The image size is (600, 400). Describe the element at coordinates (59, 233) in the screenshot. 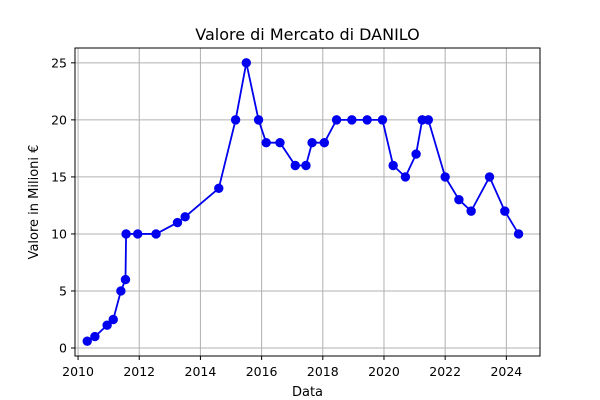

I see `y-tick-label: 10` at that location.